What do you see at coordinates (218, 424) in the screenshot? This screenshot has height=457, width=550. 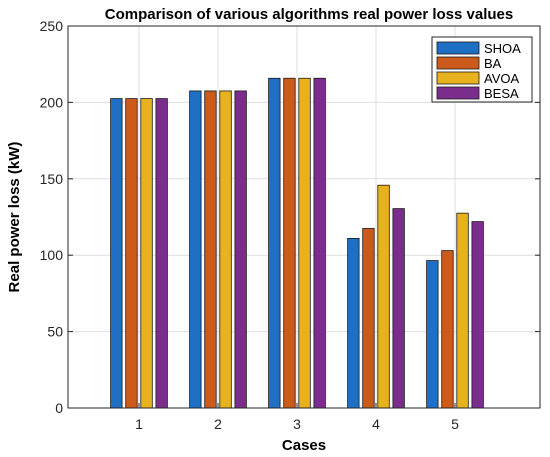 I see `x-tick-label: 2` at bounding box center [218, 424].